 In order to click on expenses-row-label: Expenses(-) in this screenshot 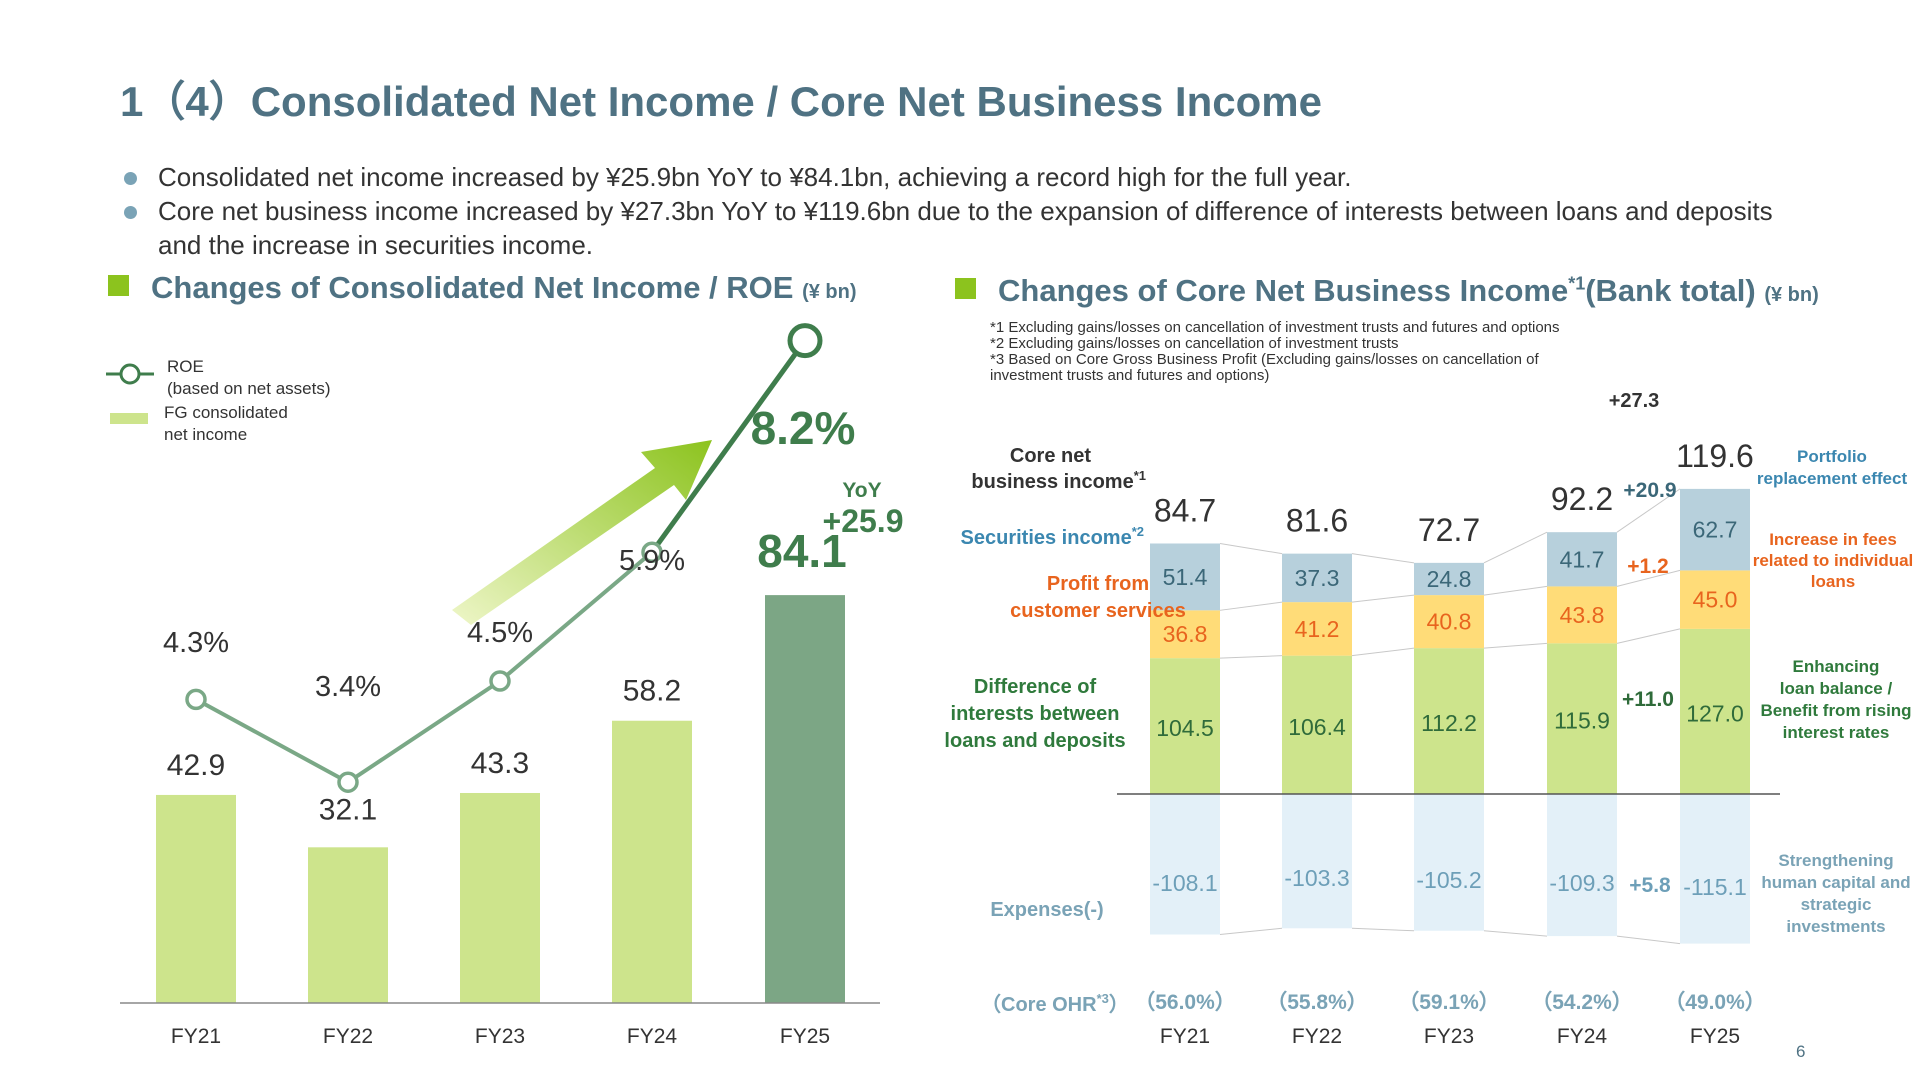, I will do `click(1046, 910)`.